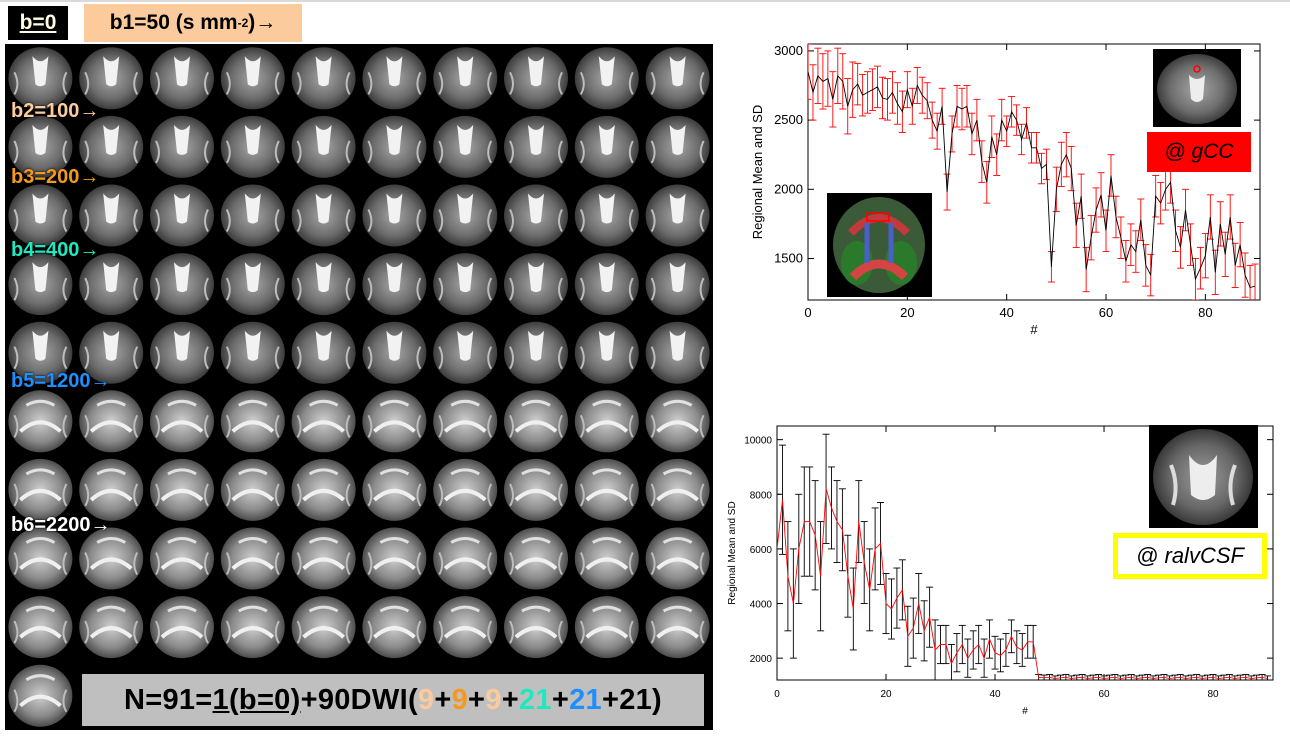  What do you see at coordinates (560, 699) in the screenshot?
I see `formula-plus4: +` at bounding box center [560, 699].